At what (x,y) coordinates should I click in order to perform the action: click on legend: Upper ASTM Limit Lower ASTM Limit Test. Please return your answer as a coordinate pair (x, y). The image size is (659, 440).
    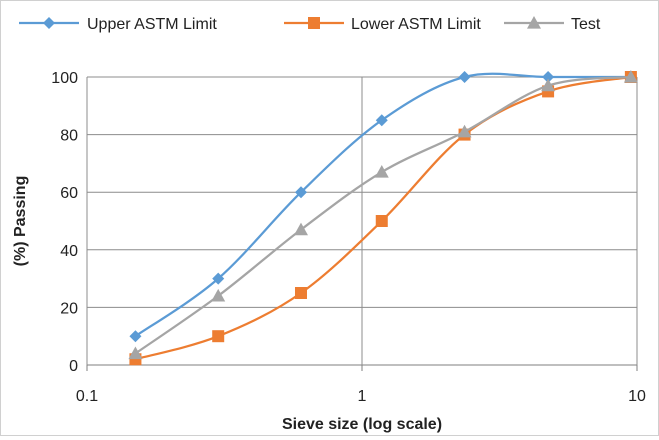
    Looking at the image, I should click on (310, 24).